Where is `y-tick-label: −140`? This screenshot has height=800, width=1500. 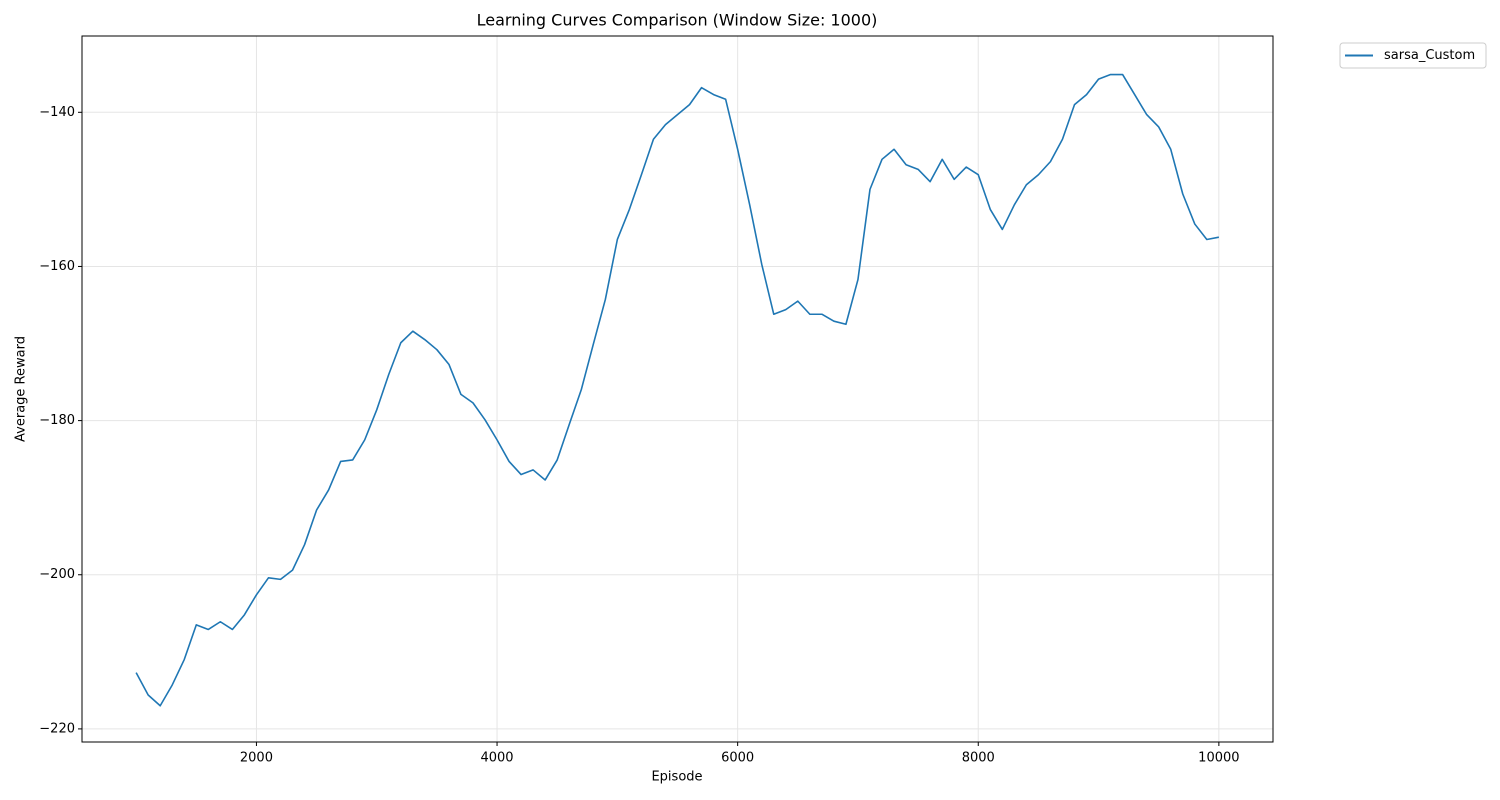 y-tick-label: −140 is located at coordinates (57, 112).